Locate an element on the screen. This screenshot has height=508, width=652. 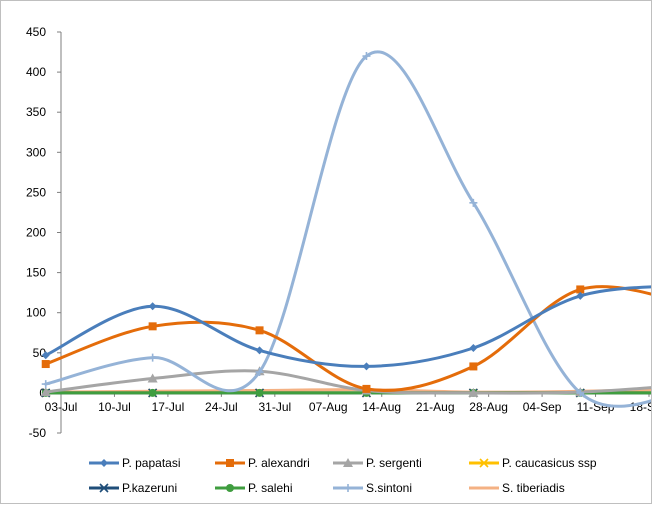
legend-label-p-sergenti: P. sergenti is located at coordinates (394, 463).